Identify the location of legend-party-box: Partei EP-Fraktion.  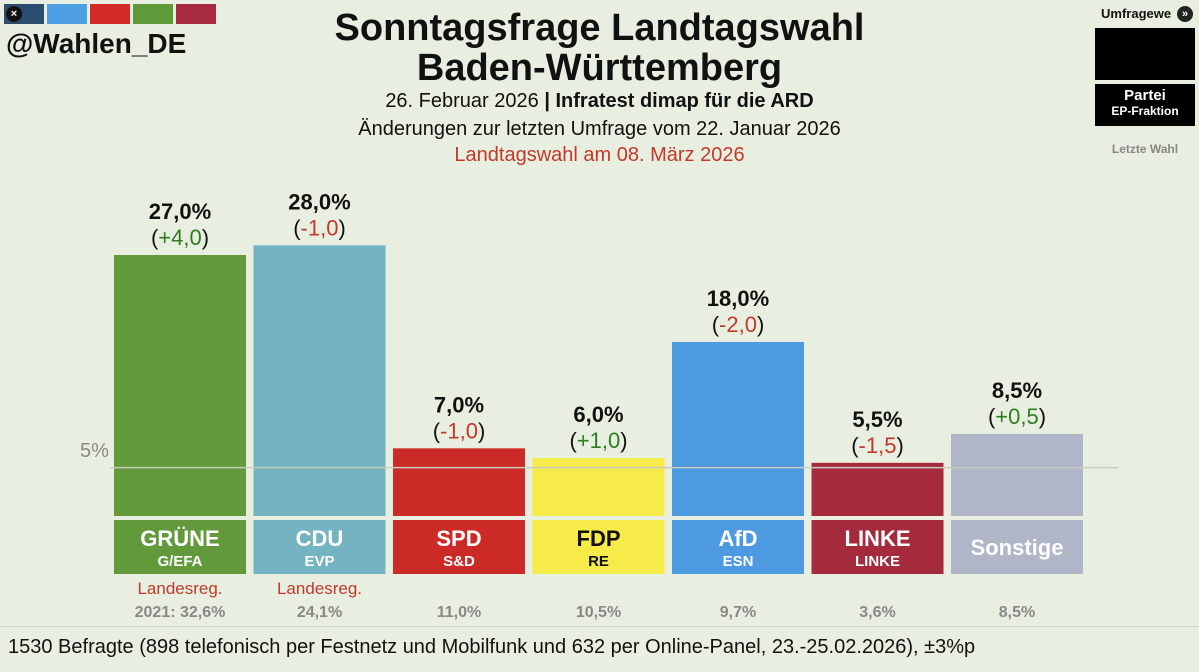
(1145, 105).